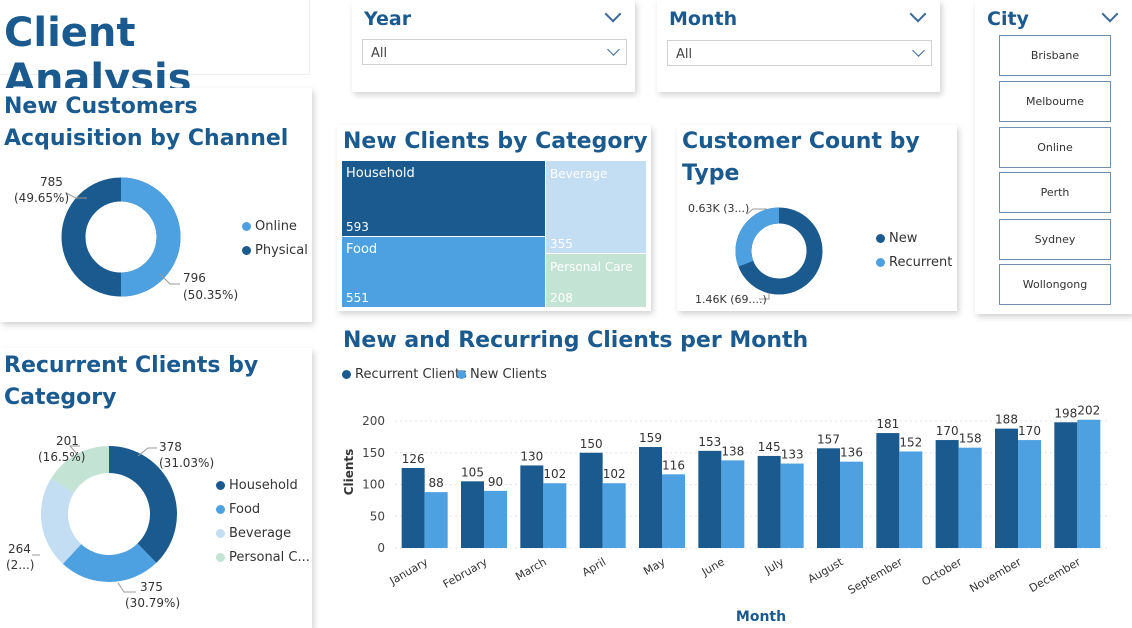  Describe the element at coordinates (238, 509) in the screenshot. I see `legend-food: Food` at that location.